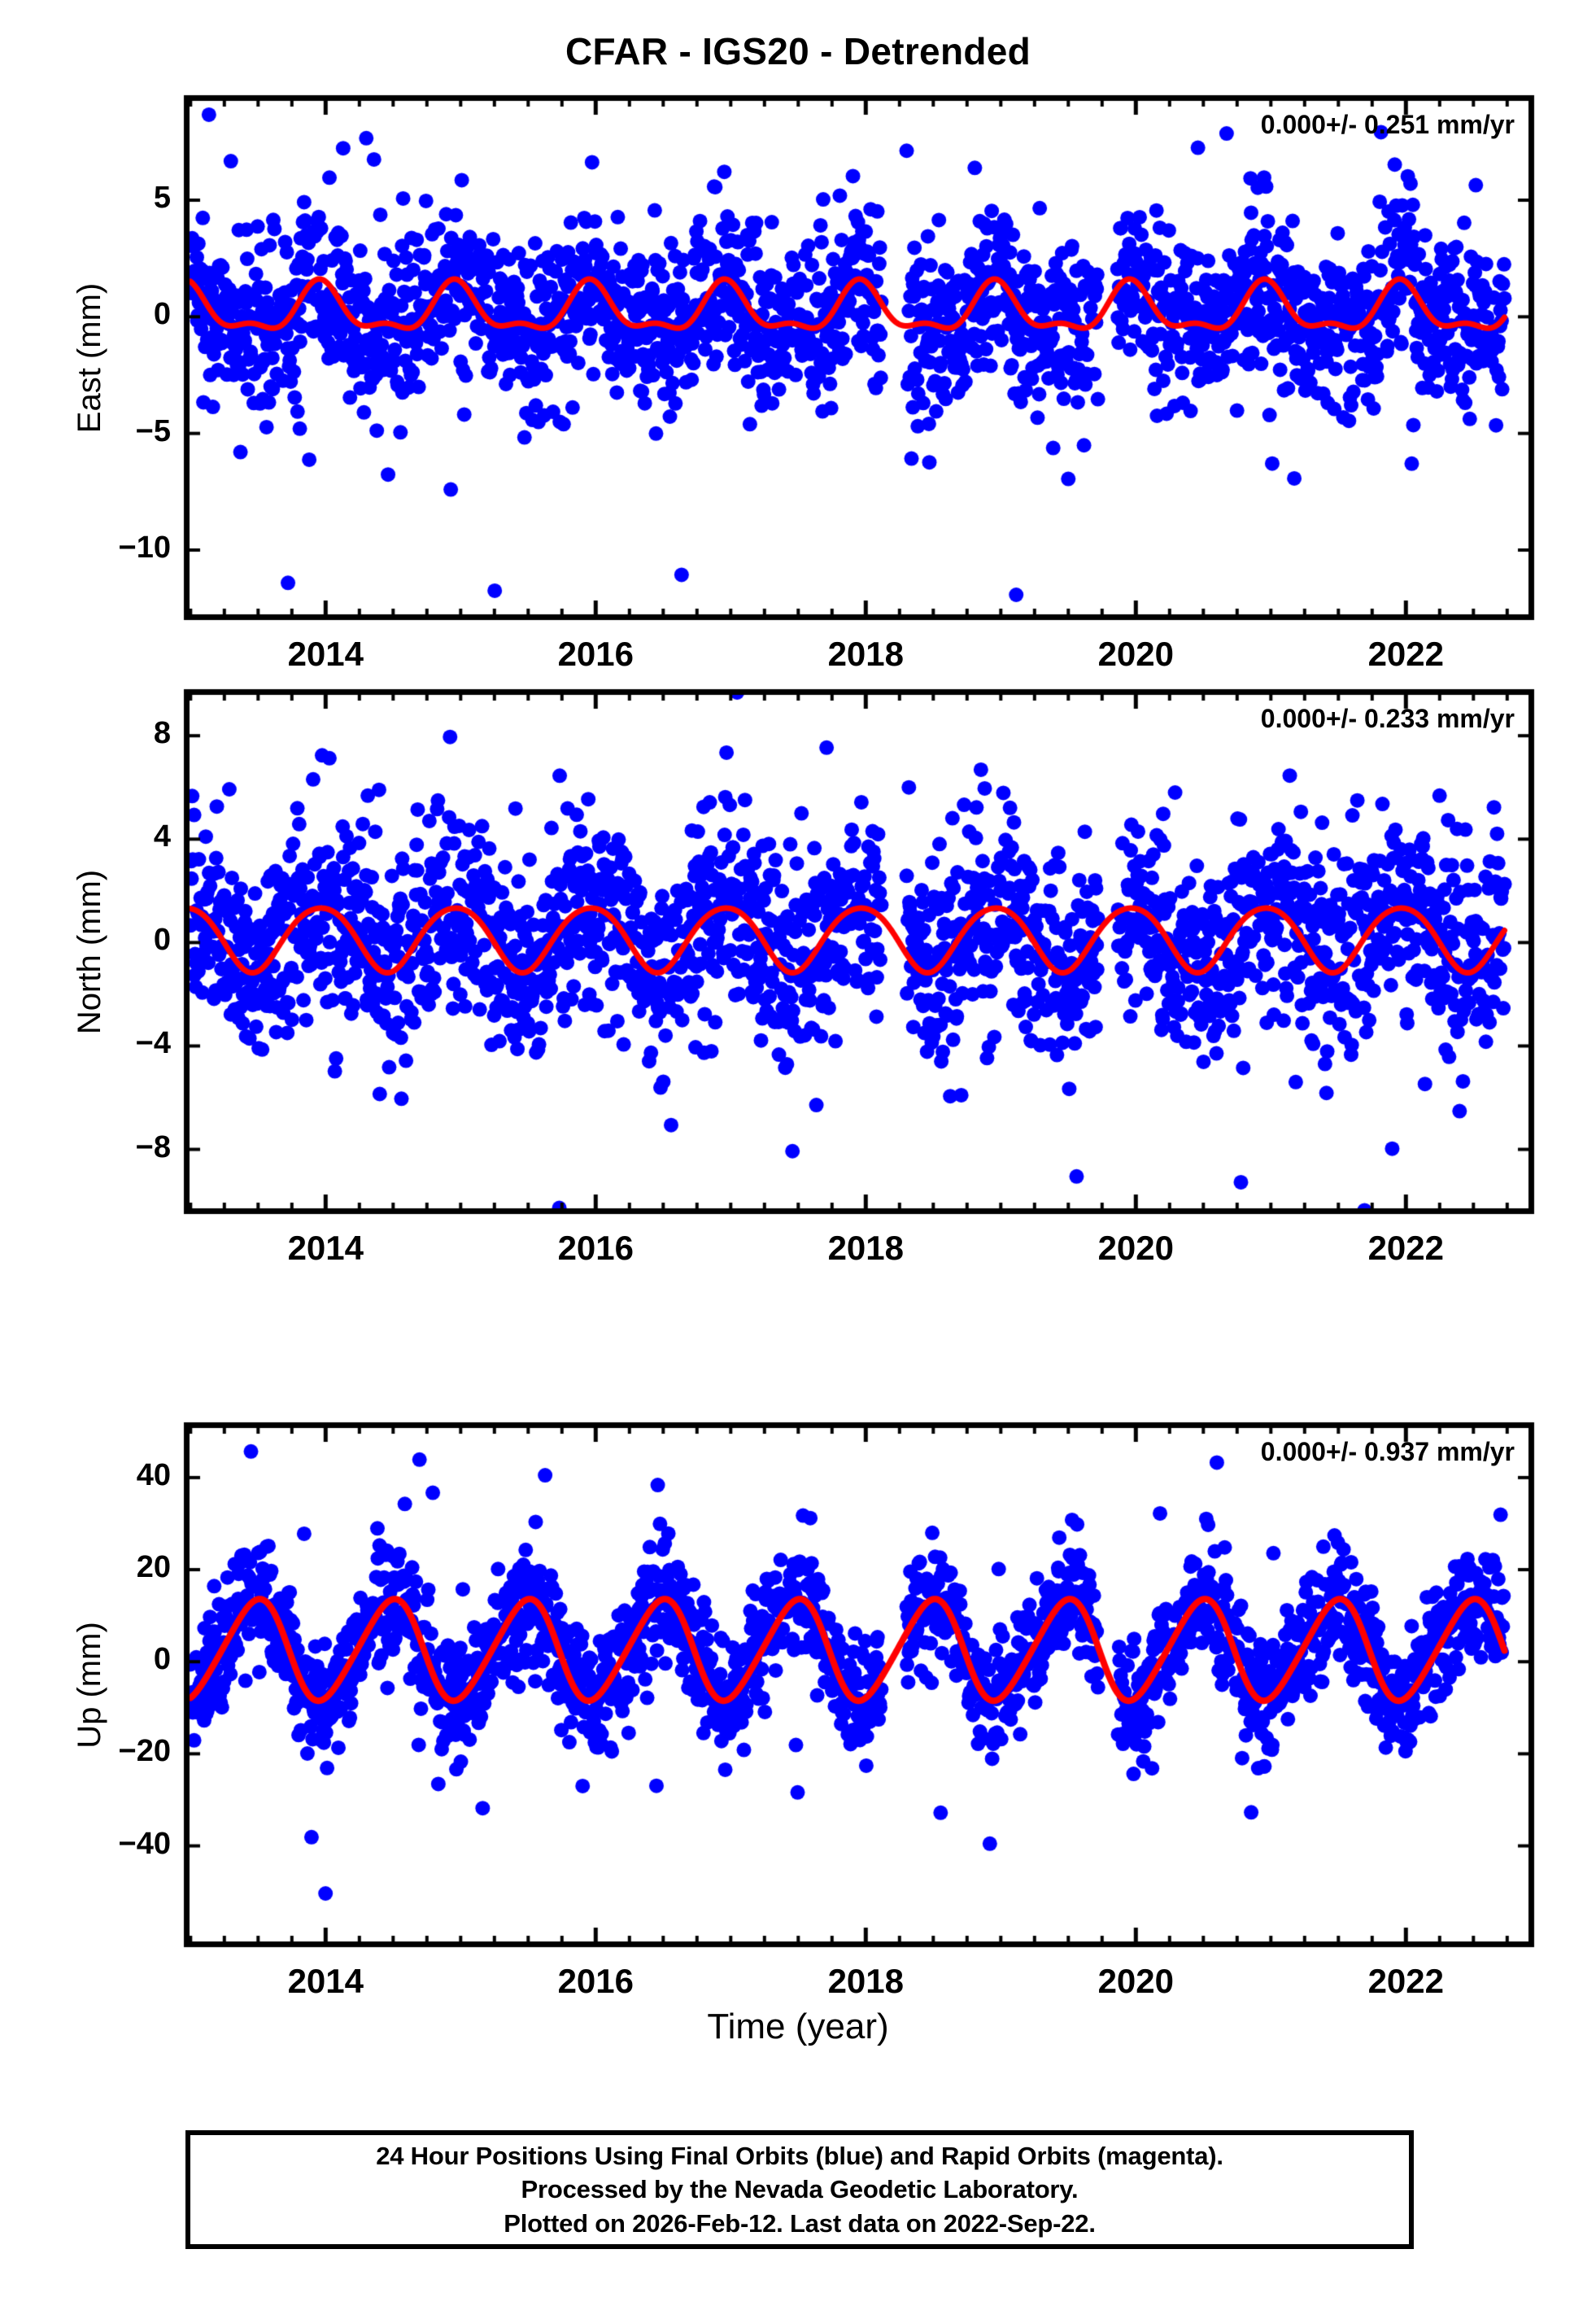 Image resolution: width=1596 pixels, height=2306 pixels. Describe the element at coordinates (1136, 1981) in the screenshot. I see `up-panel-xtick-label: 2020` at that location.